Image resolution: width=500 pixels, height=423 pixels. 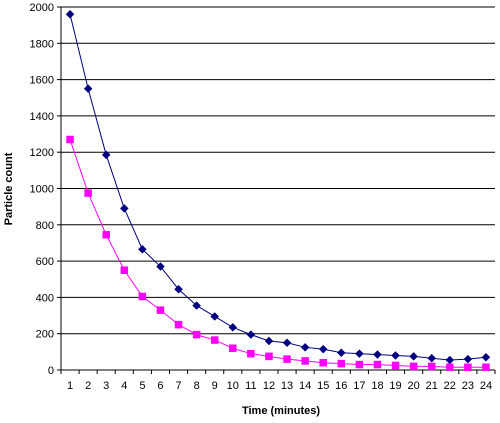 I want to click on x-tick-label: 9, so click(x=215, y=386).